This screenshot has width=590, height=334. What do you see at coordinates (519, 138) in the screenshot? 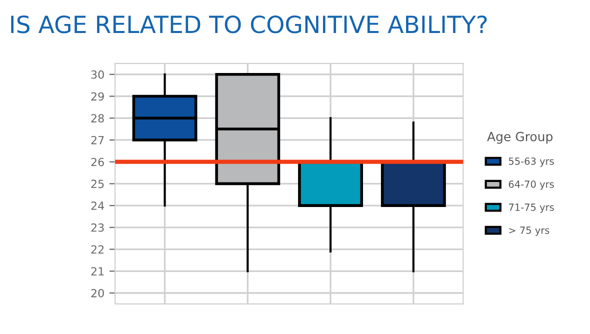
I see `legend-title: Age Group` at bounding box center [519, 138].